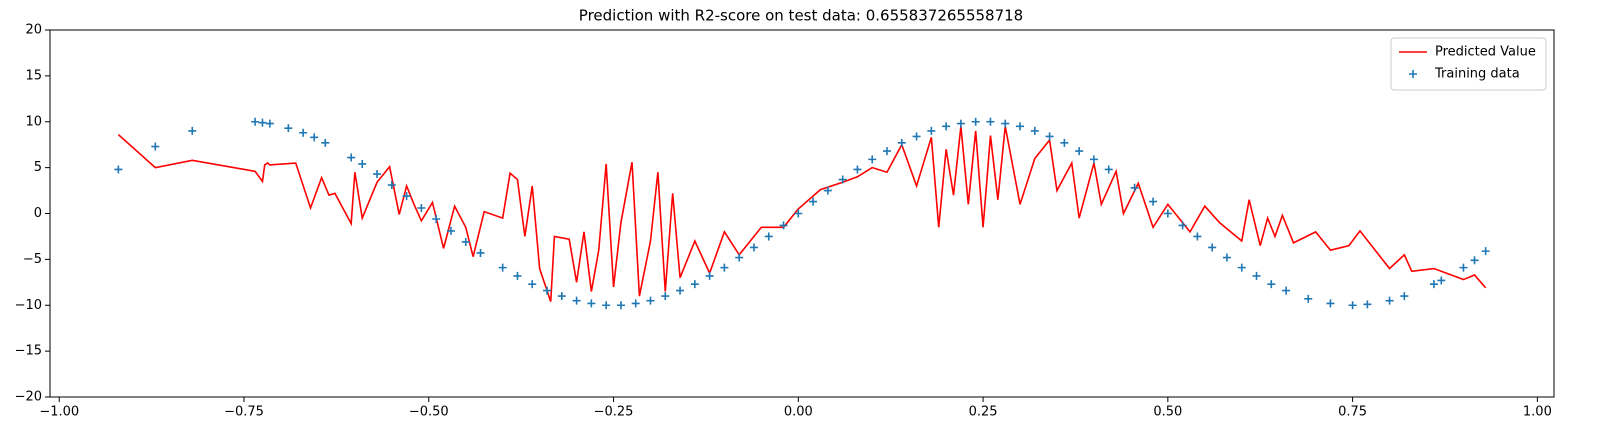  Describe the element at coordinates (1413, 74) in the screenshot. I see `legend-swatch` at that location.